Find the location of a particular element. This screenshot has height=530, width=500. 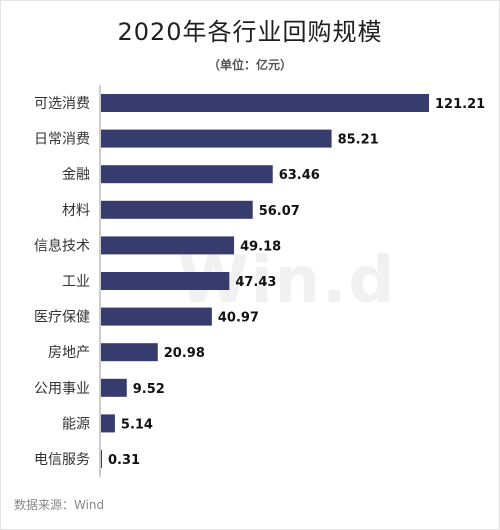

value-label: 121.21 is located at coordinates (460, 104).